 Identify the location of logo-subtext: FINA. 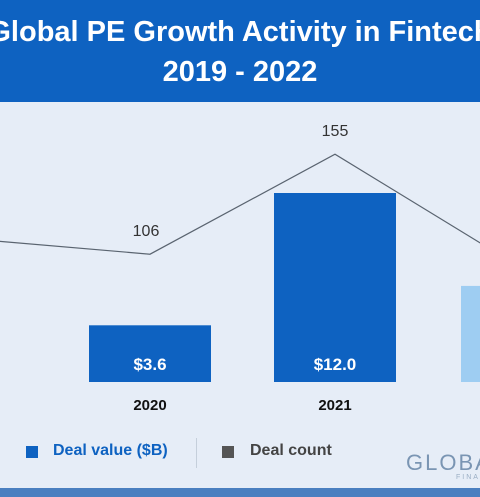
(468, 477).